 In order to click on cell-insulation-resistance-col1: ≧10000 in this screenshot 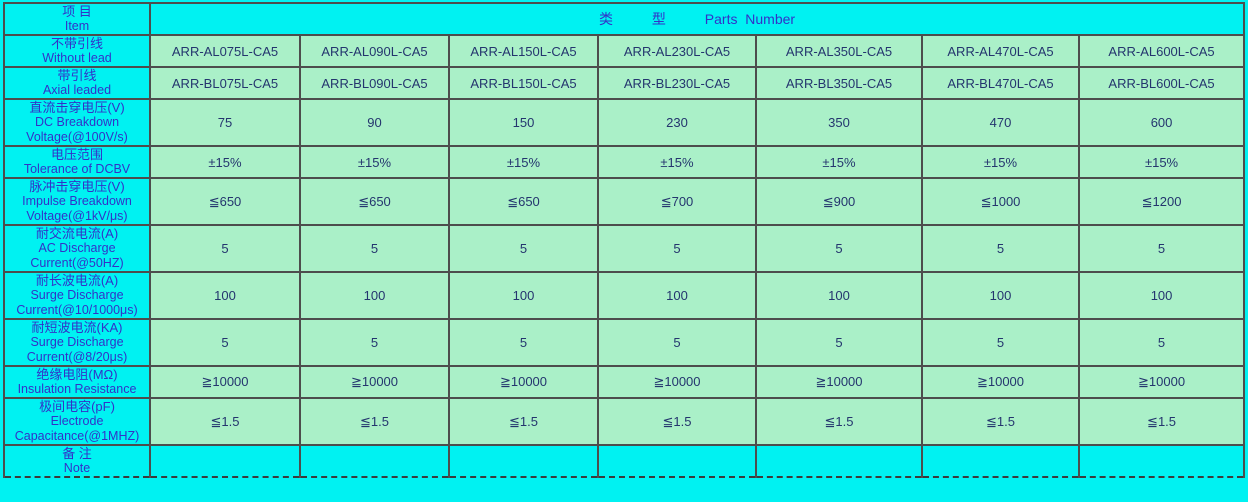, I will do `click(225, 382)`.